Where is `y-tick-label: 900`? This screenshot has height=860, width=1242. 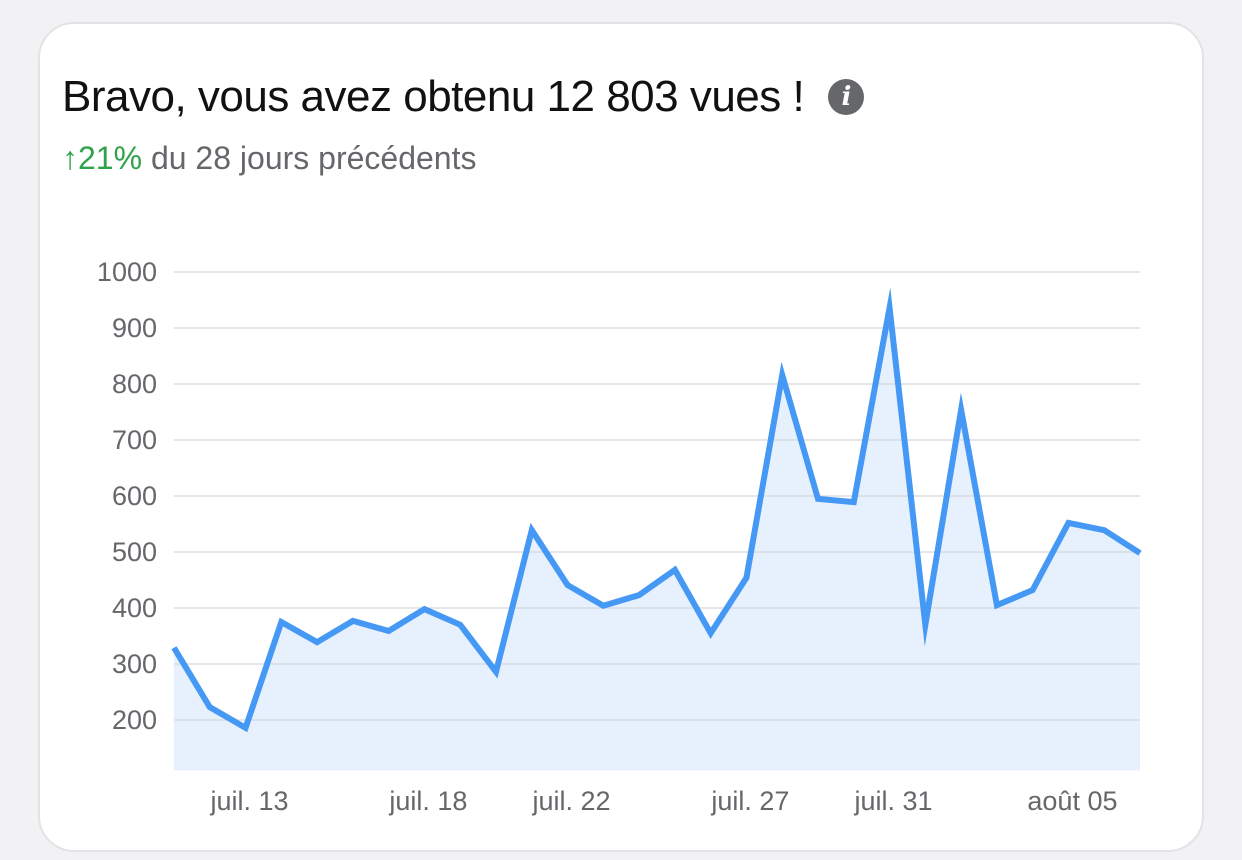 y-tick-label: 900 is located at coordinates (134, 328).